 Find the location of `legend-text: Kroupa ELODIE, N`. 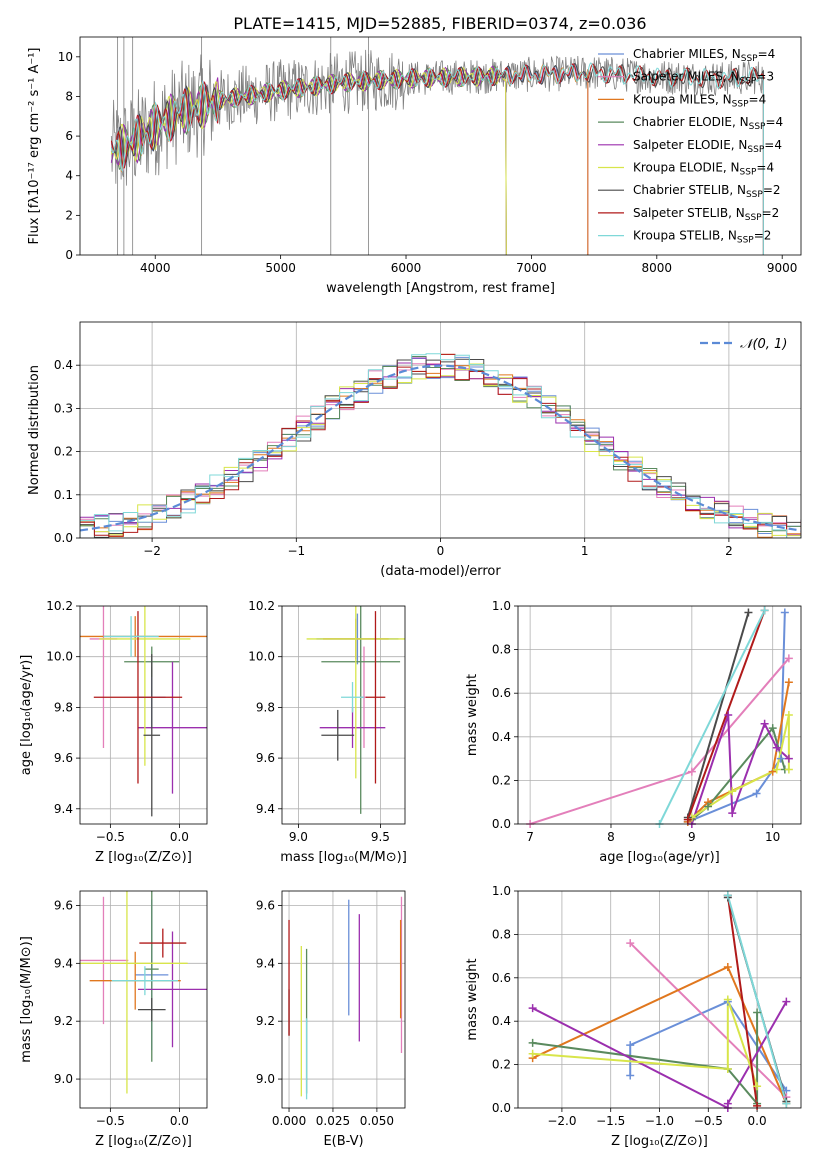

legend-text: Kroupa ELODIE, N is located at coordinates (686, 168).